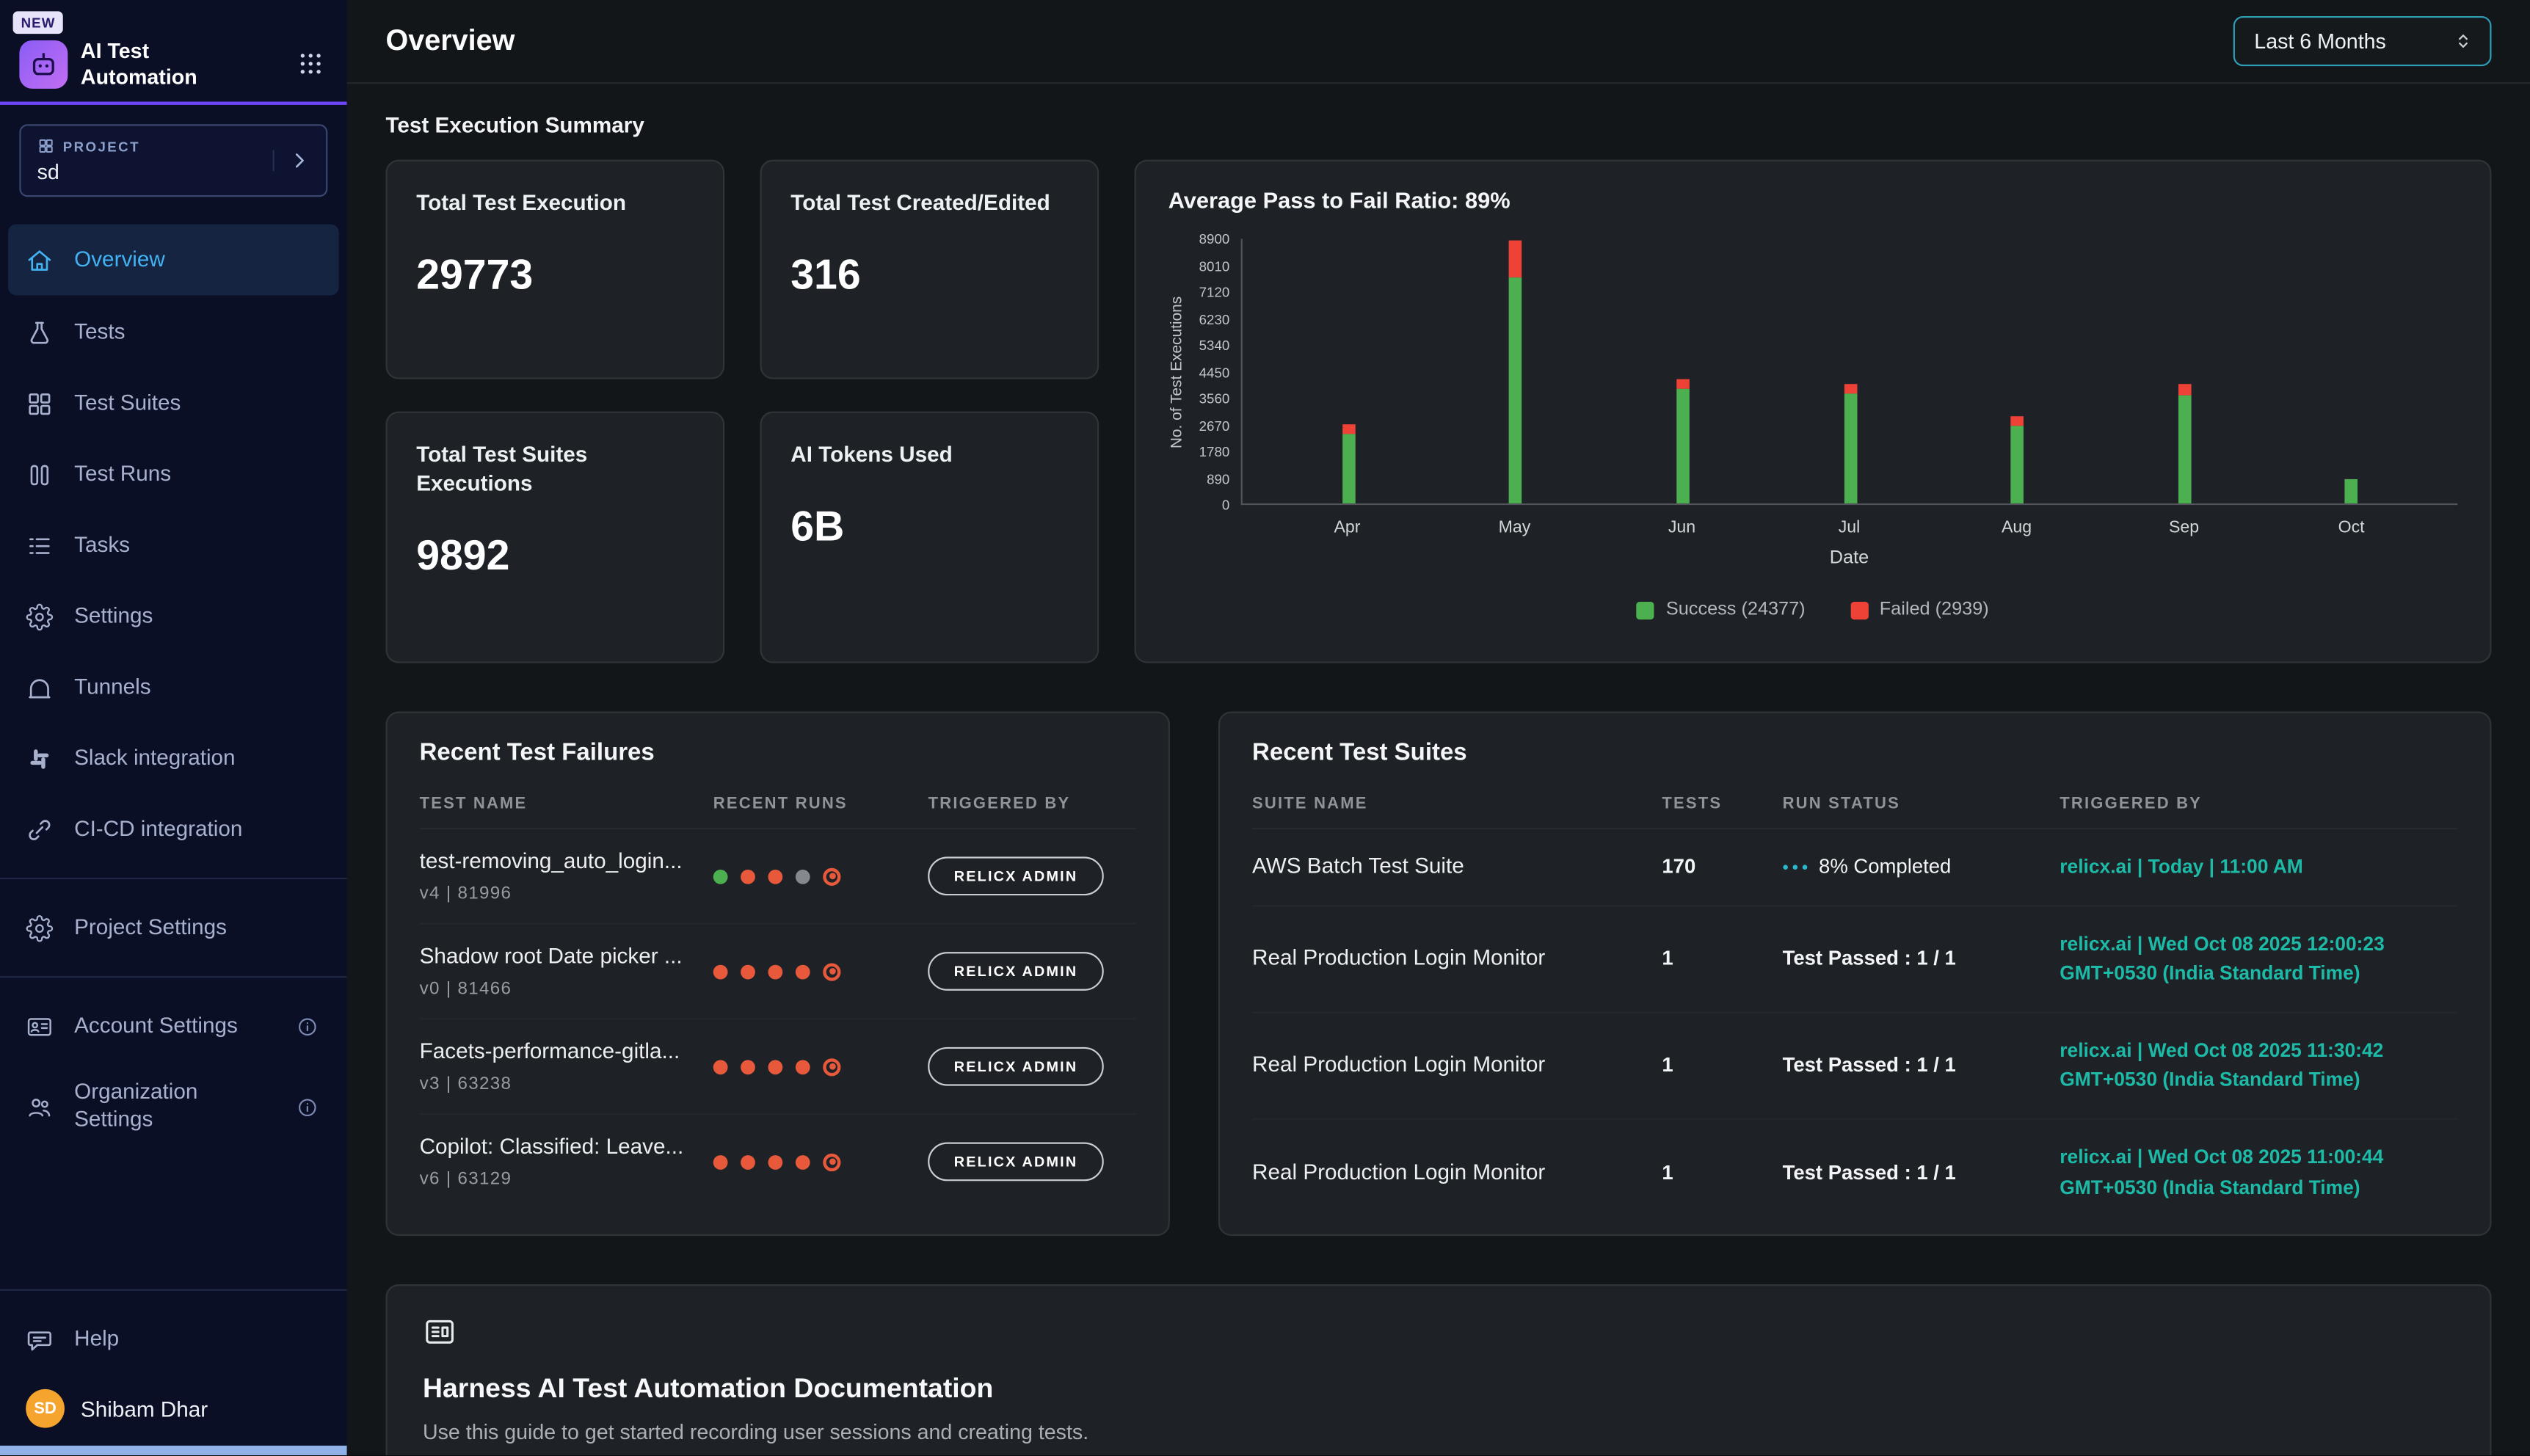 The image size is (2530, 1456). What do you see at coordinates (2463, 41) in the screenshot?
I see `select-arrows-icon` at bounding box center [2463, 41].